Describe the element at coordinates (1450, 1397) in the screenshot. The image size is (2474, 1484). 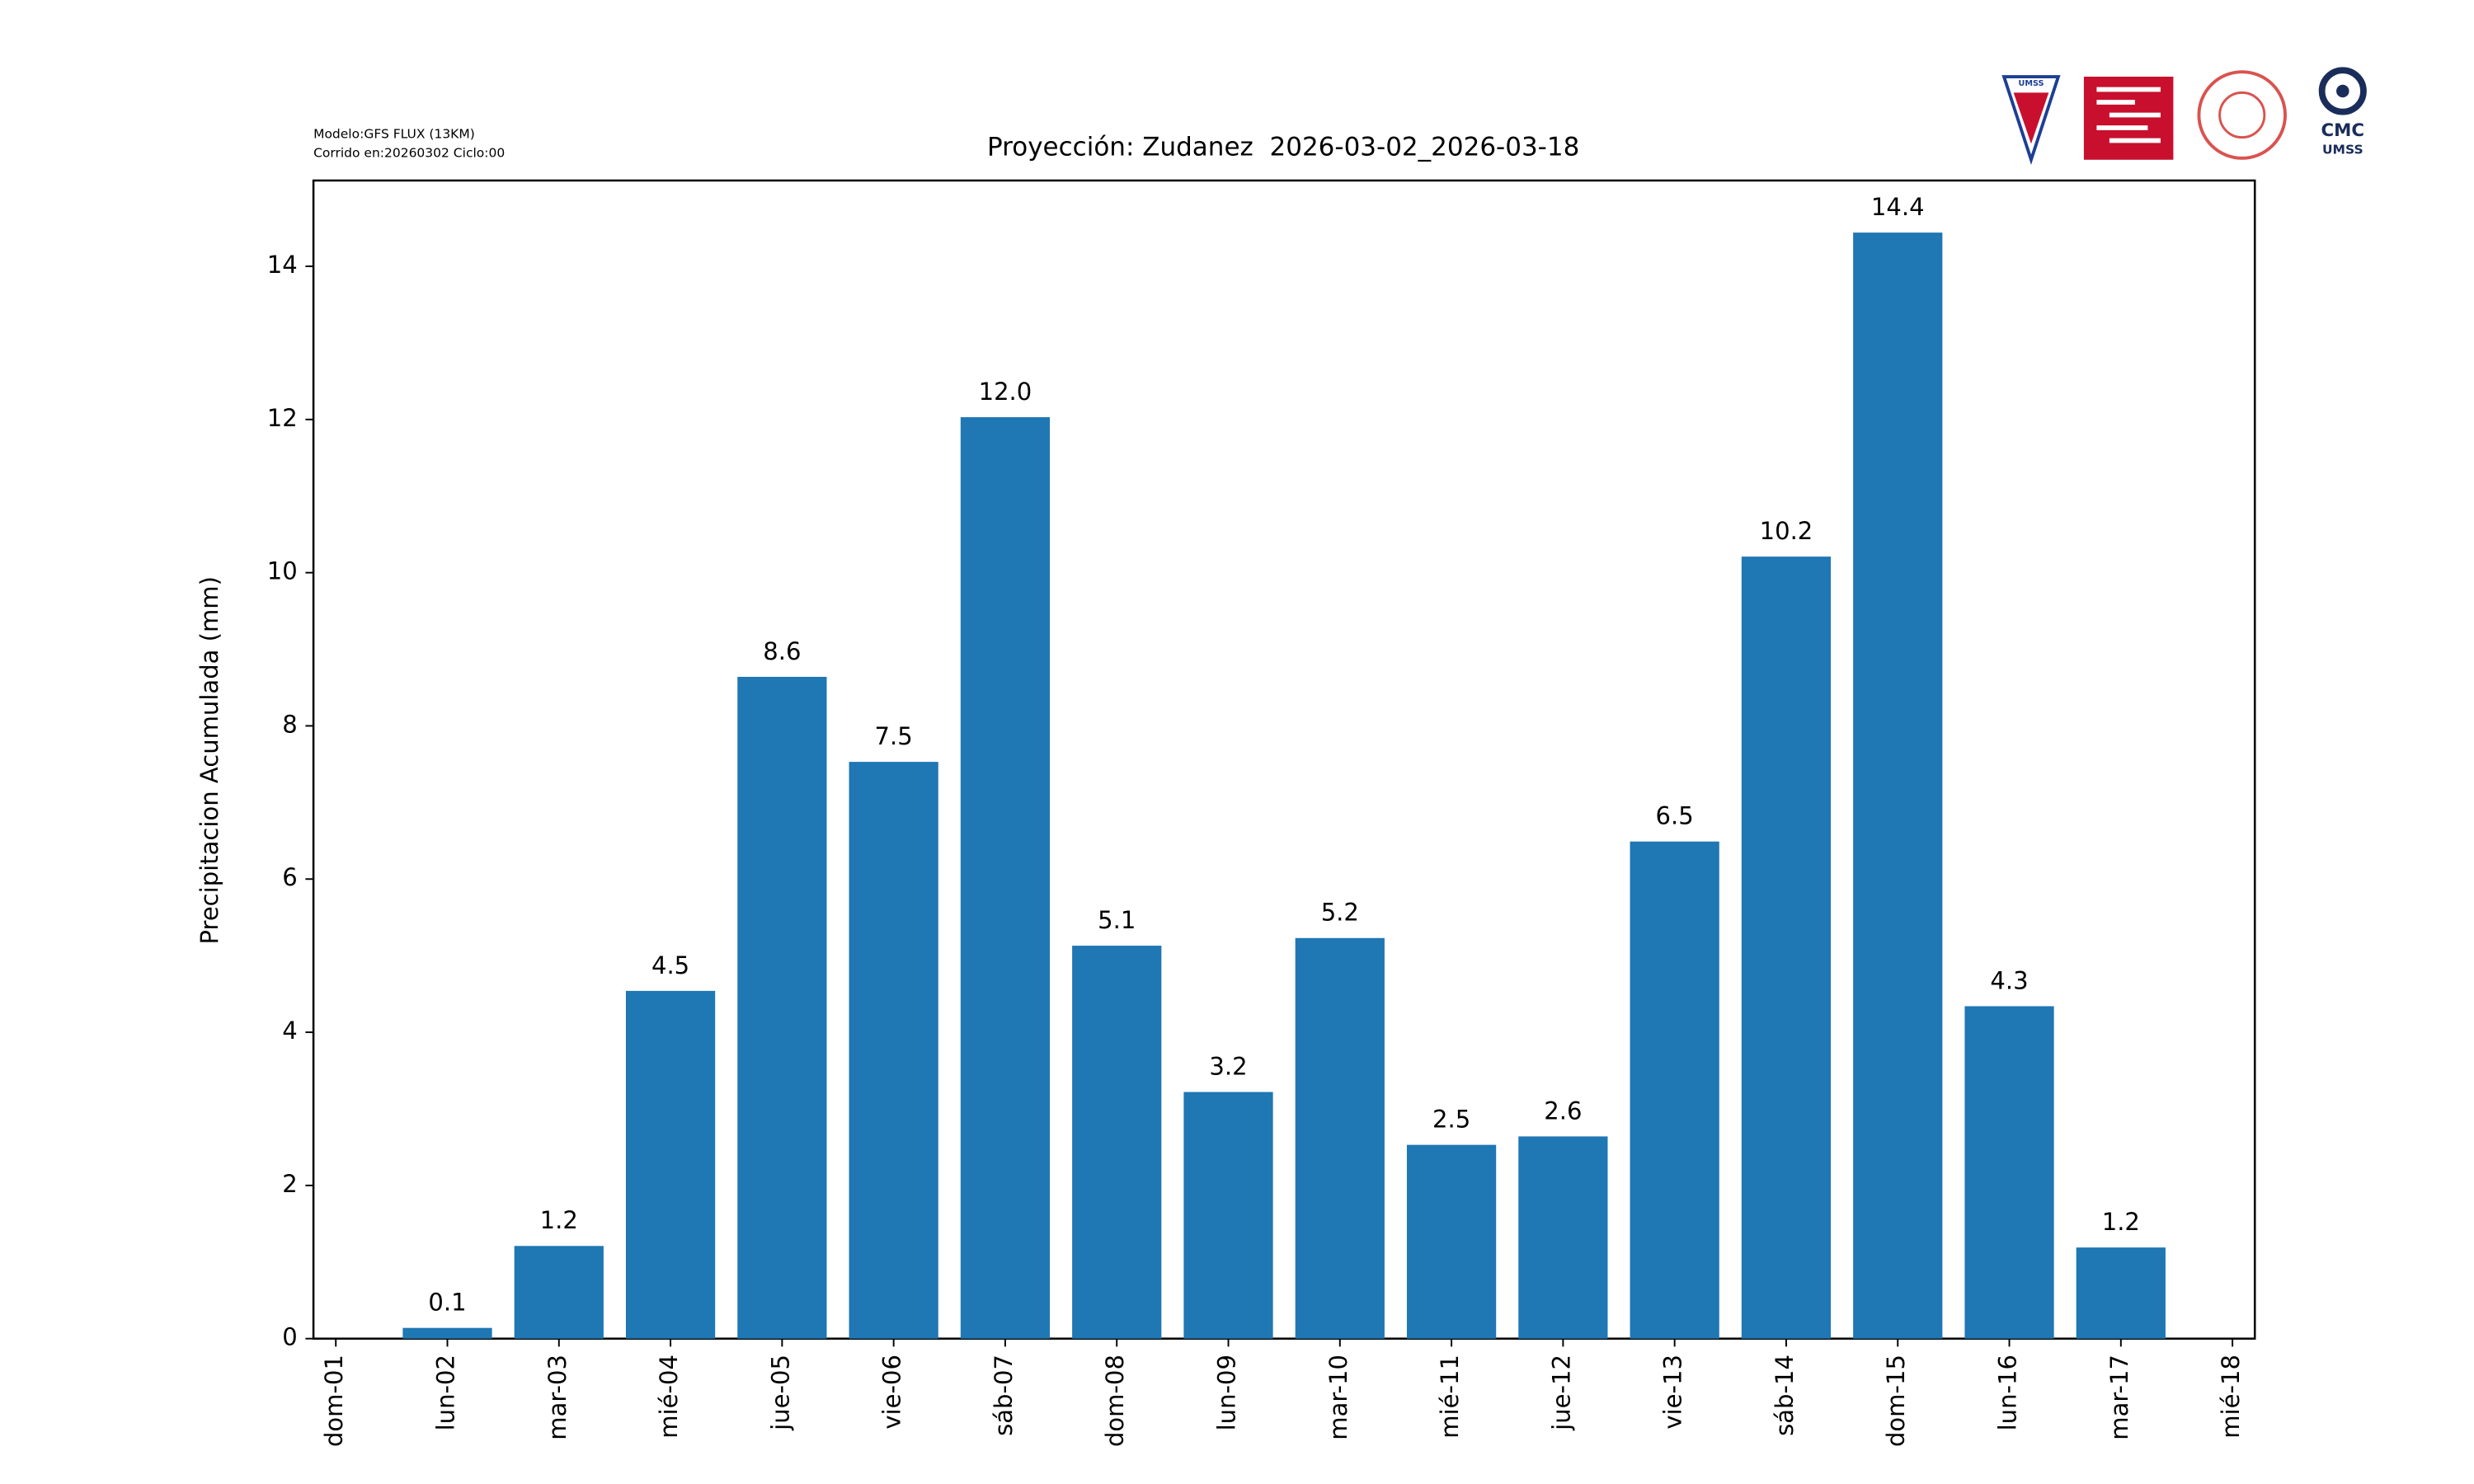
I see `x-tick-label: mié-11` at that location.